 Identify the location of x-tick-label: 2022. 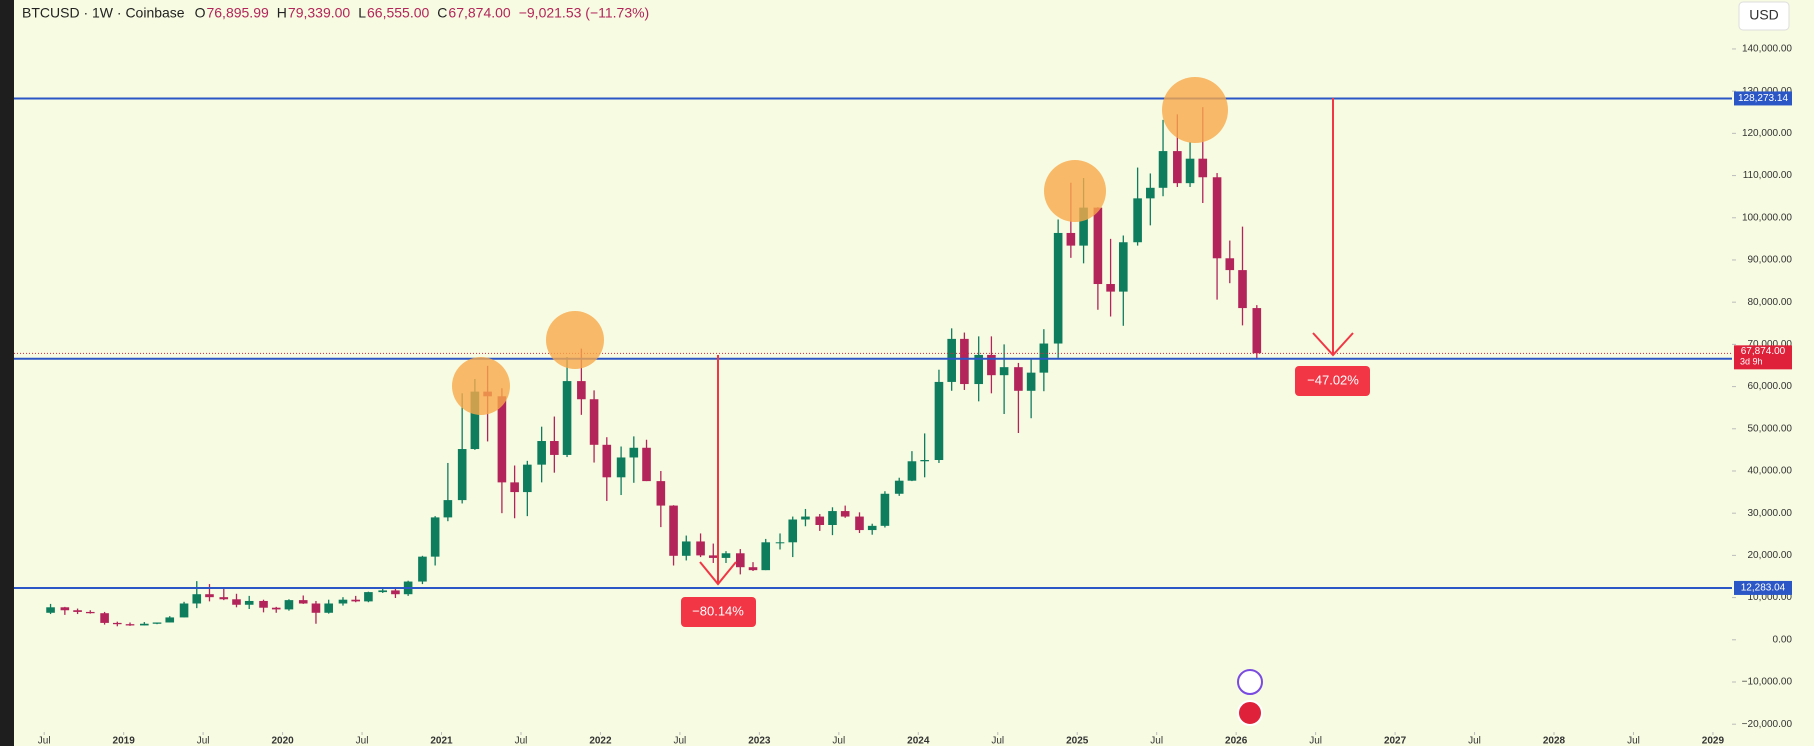
(600, 741).